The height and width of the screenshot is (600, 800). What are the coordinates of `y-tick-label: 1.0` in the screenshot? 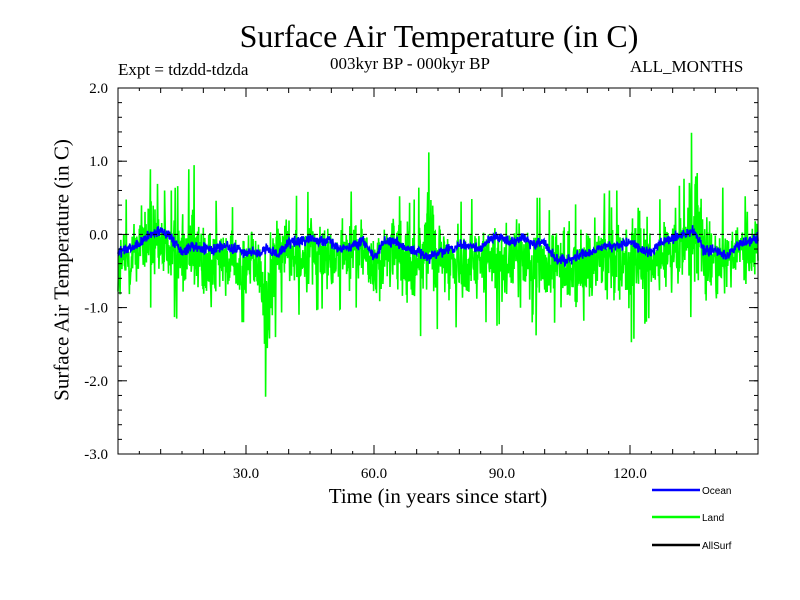 It's located at (98, 162).